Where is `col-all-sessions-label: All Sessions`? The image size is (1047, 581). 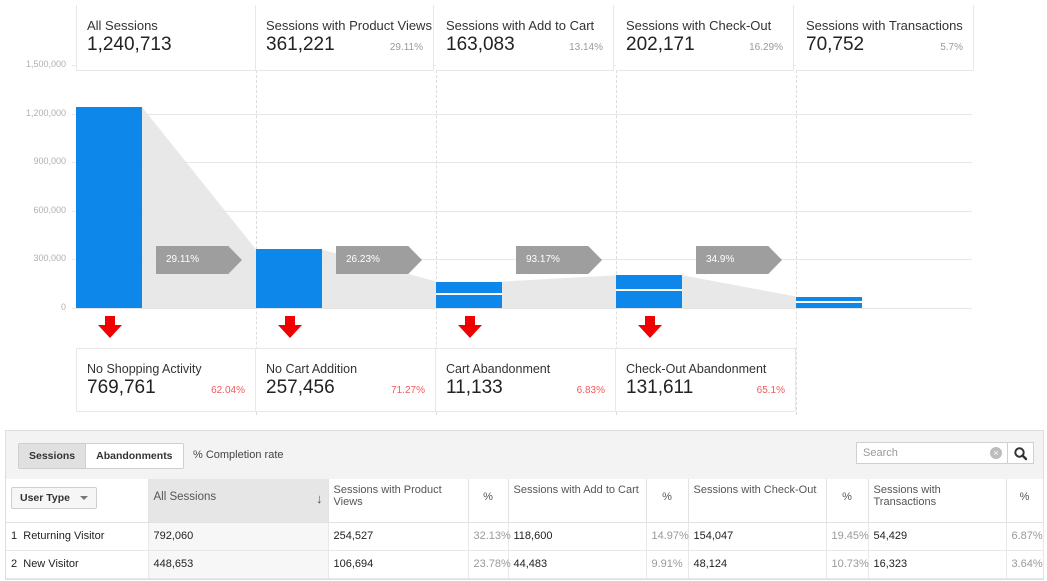 col-all-sessions-label: All Sessions is located at coordinates (185, 497).